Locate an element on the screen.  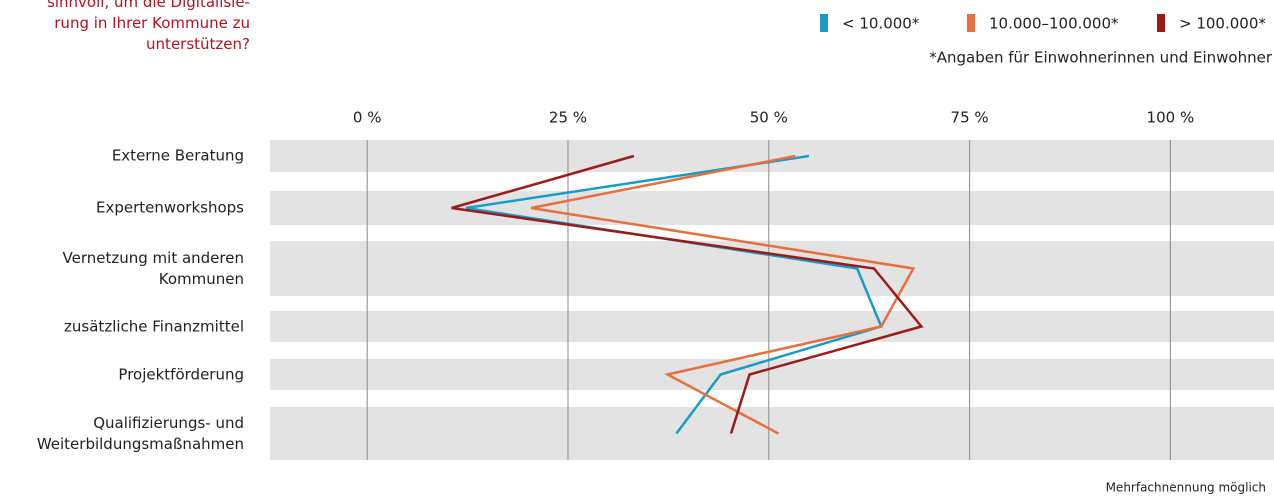
category-label: Vernetzung mit anderen Kommunen is located at coordinates (153, 268).